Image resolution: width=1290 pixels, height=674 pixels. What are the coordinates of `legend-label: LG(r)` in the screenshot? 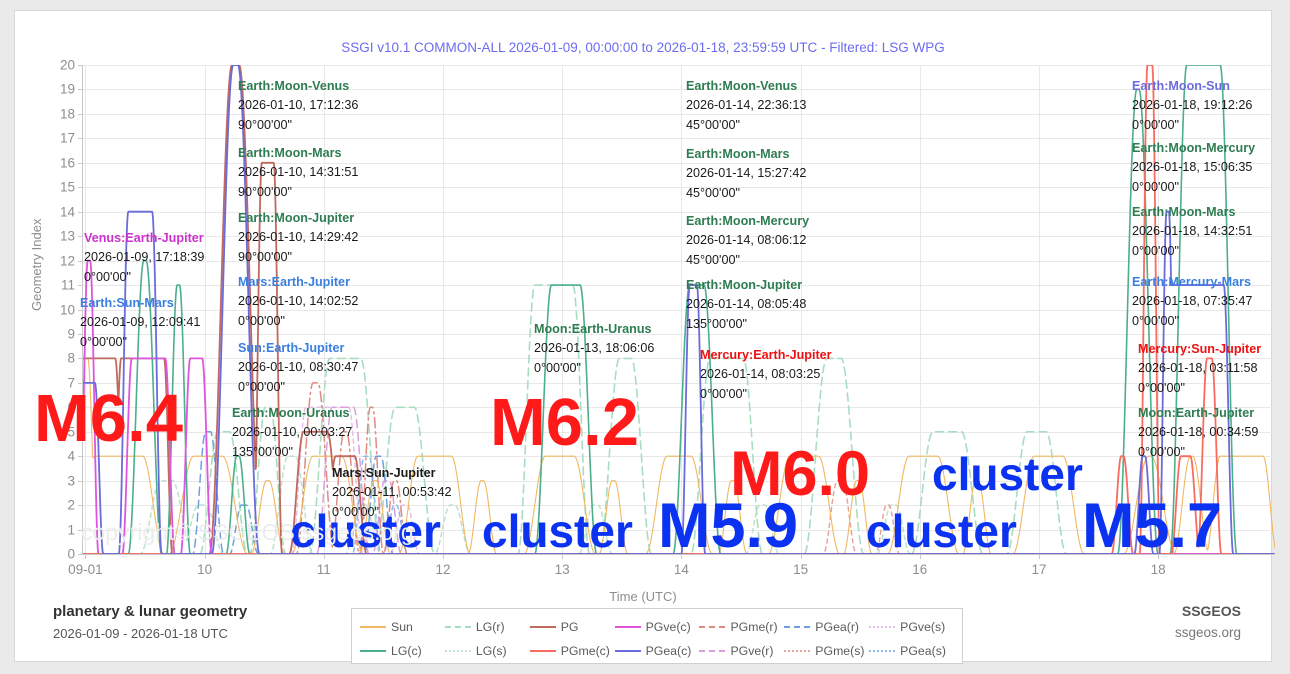 It's located at (490, 627).